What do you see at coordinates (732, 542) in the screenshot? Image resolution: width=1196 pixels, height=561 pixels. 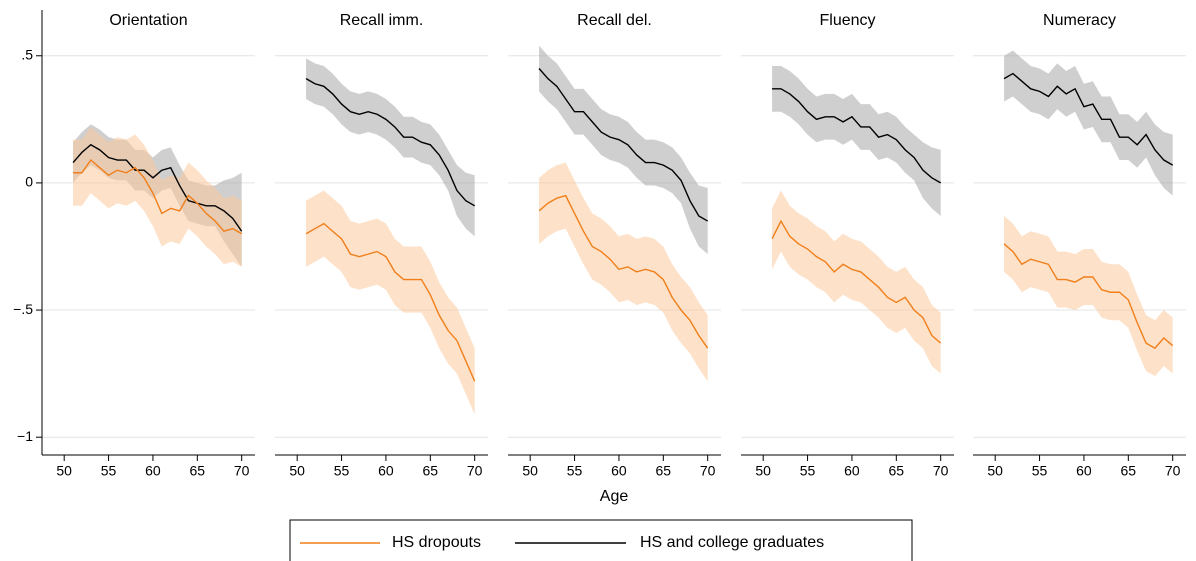 I see `legend-label: HS and college graduates` at bounding box center [732, 542].